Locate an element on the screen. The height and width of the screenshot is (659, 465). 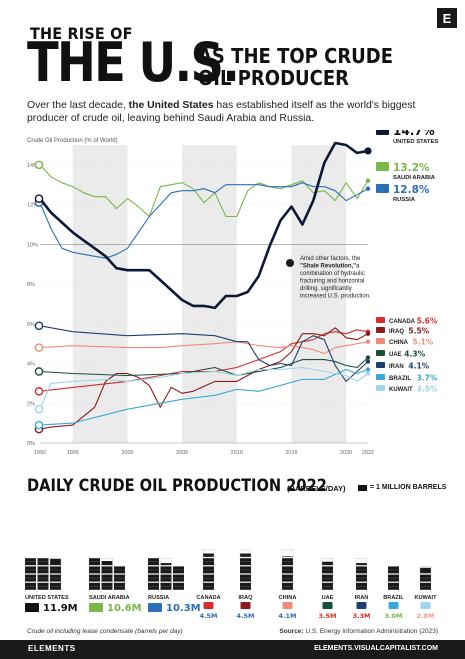
bar-category-label: BRAZIL is located at coordinates (393, 598).